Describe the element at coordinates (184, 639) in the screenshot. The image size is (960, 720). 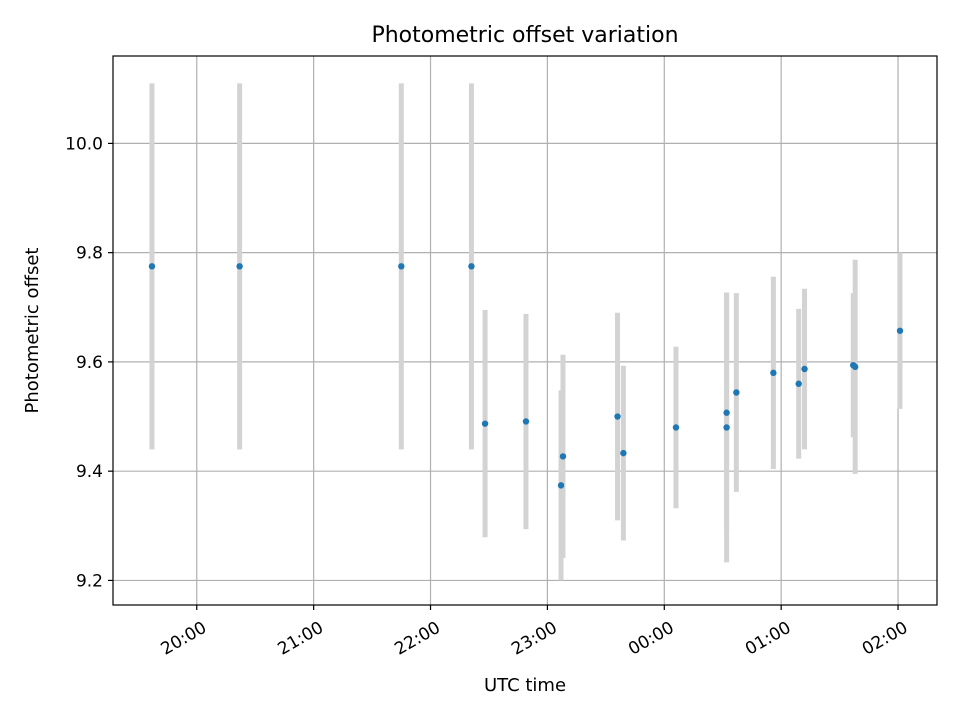
I see `x-tick-label: 20:00` at that location.